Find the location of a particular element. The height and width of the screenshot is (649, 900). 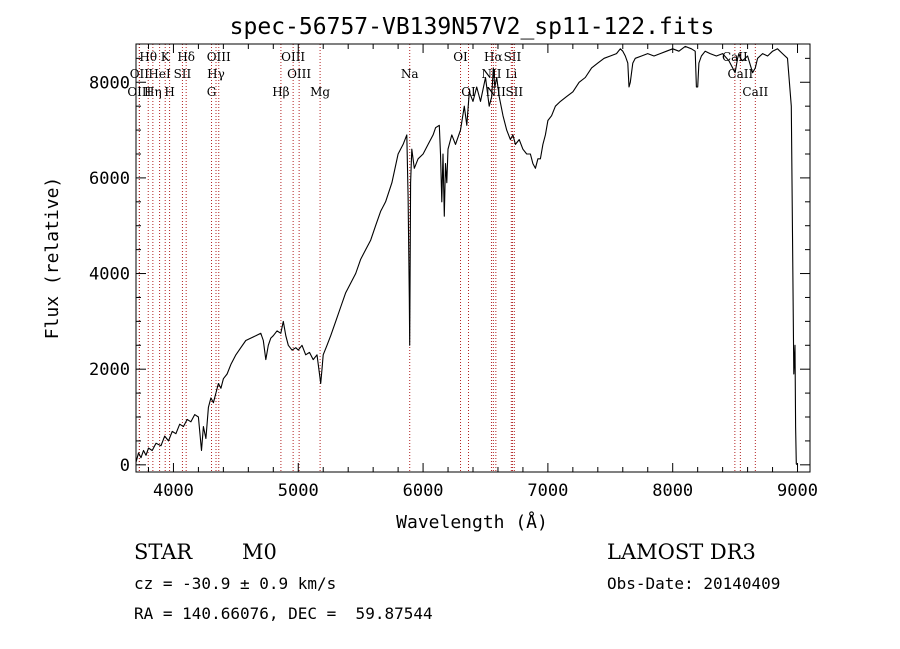

y-tick-label: 2000 is located at coordinates (109, 370).